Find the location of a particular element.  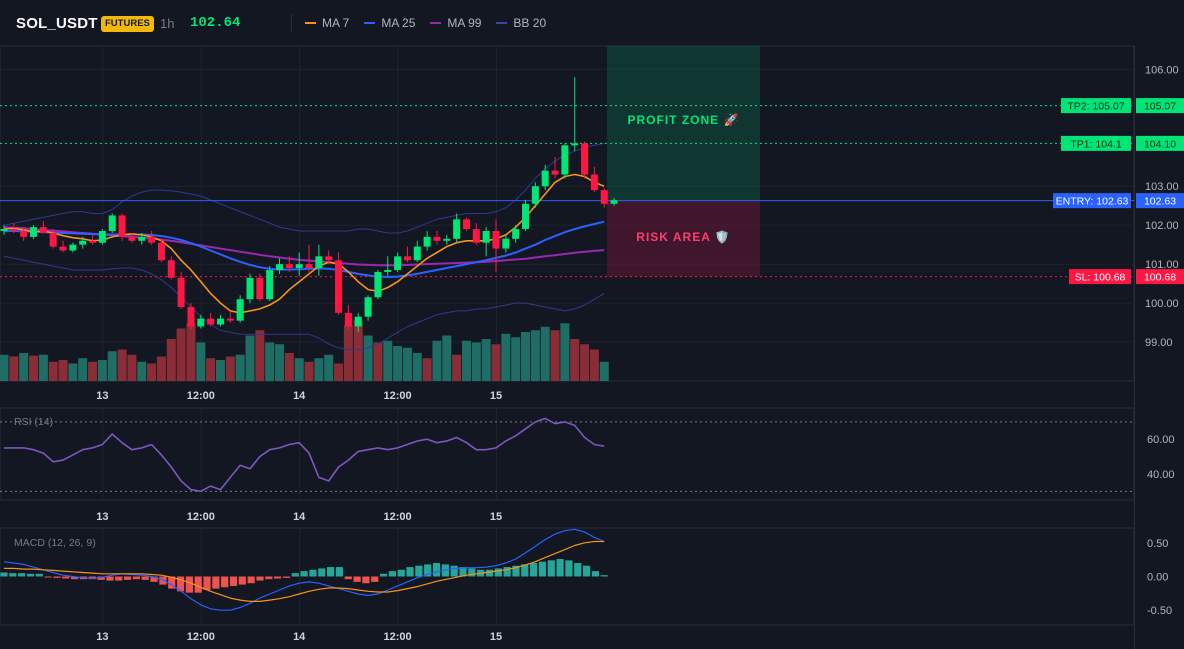

bb-upper-line is located at coordinates (304, 188).